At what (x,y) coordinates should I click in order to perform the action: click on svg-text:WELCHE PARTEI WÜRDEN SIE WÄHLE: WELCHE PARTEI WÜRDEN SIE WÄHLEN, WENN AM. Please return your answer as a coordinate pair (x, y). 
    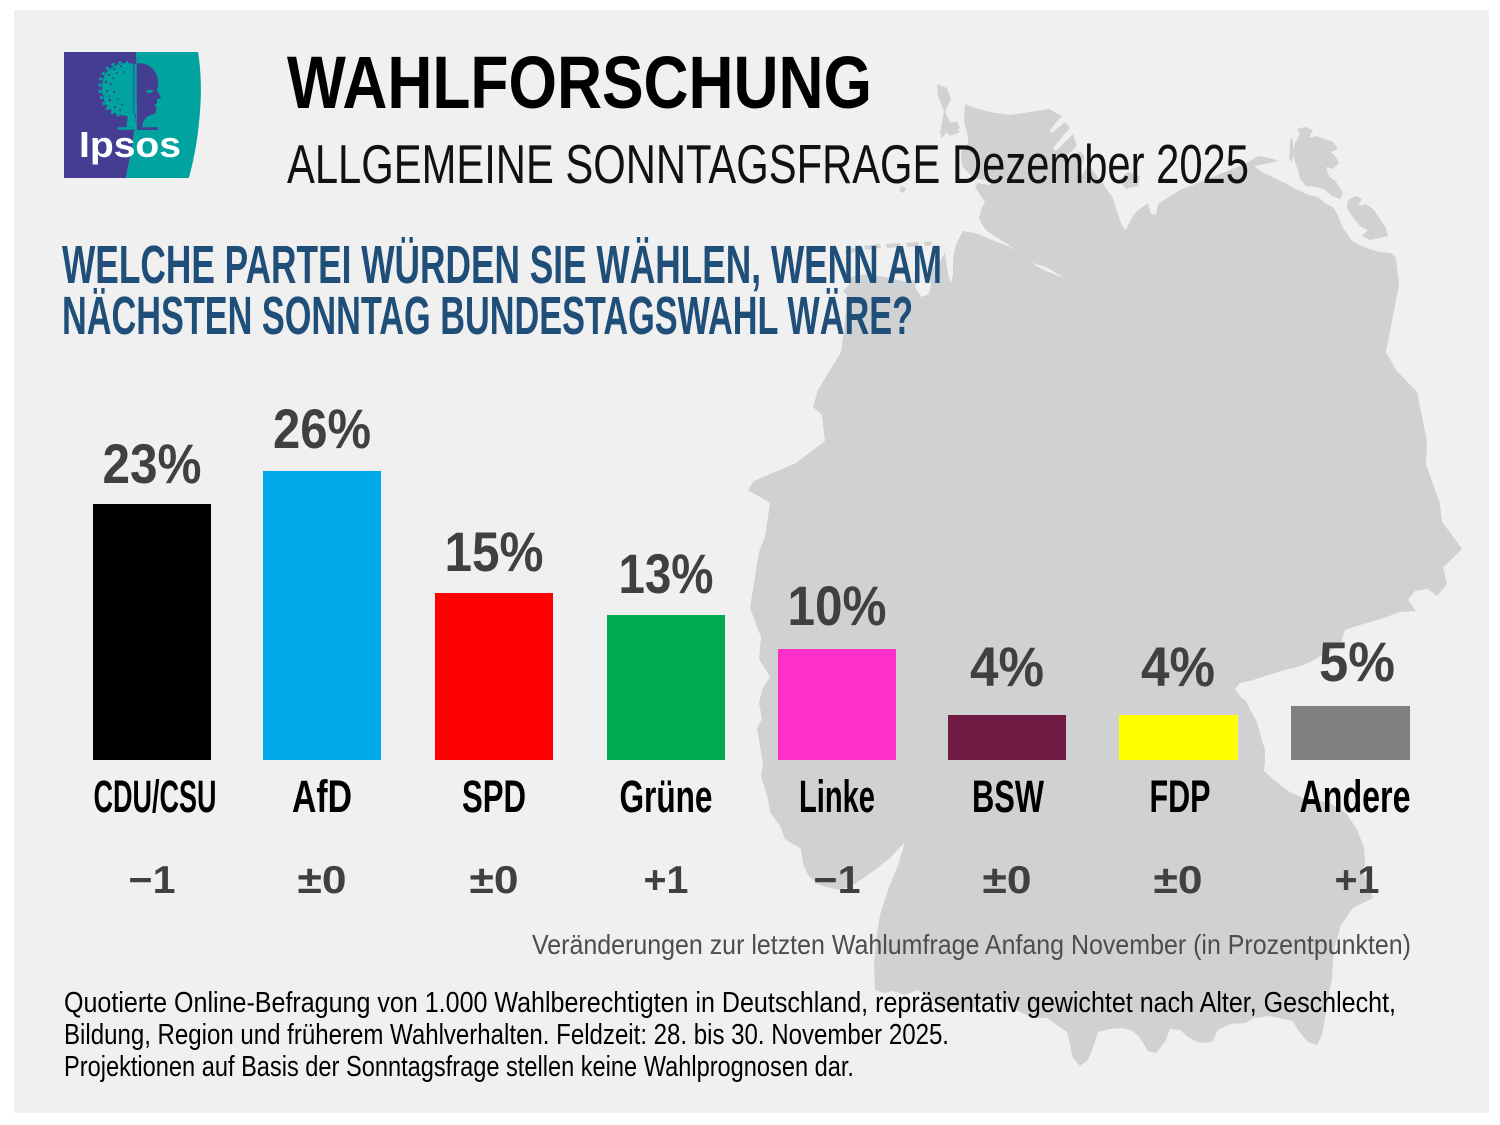
    Looking at the image, I should click on (502, 265).